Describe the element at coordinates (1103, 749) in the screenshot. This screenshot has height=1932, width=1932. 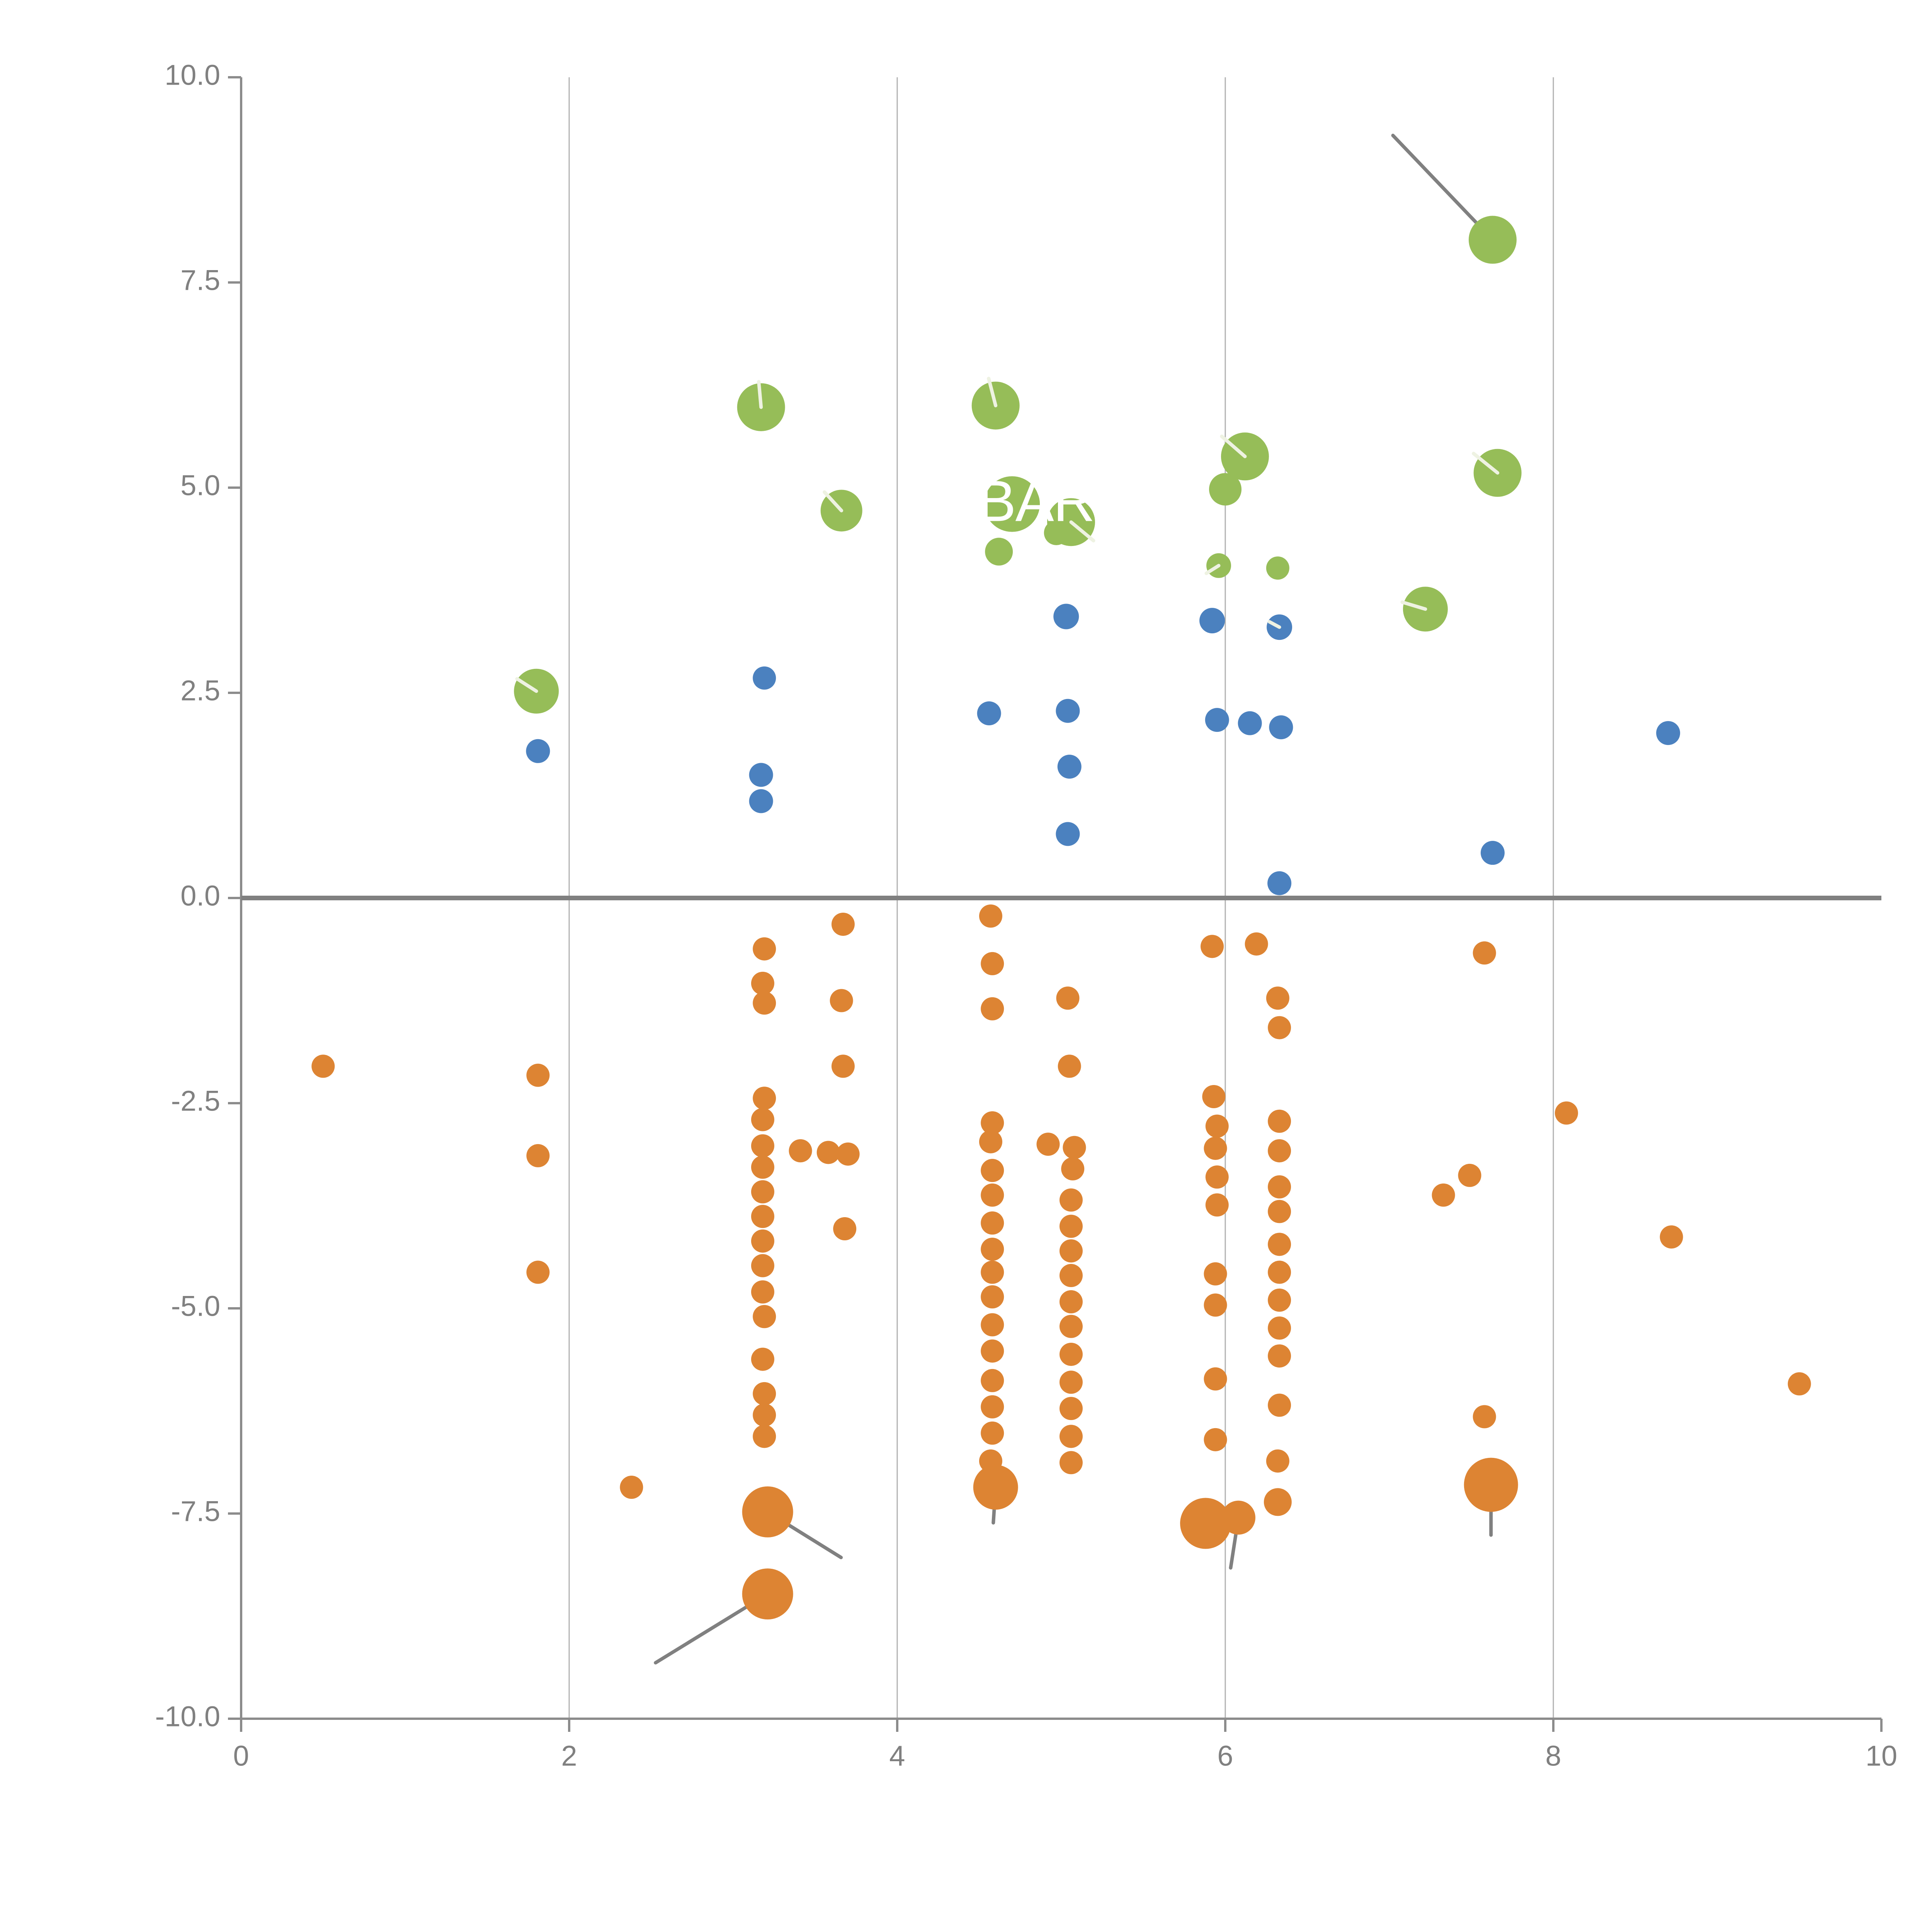
I see `series-blue` at that location.